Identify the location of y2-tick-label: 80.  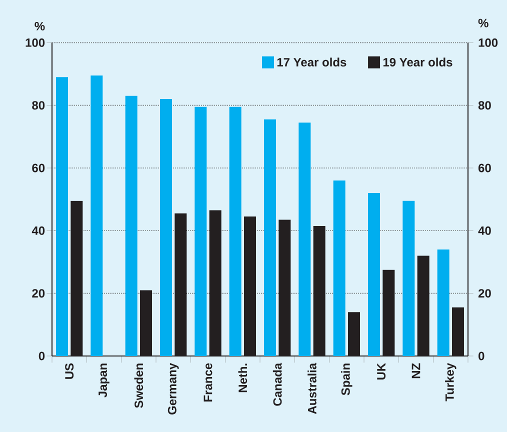
(484, 105).